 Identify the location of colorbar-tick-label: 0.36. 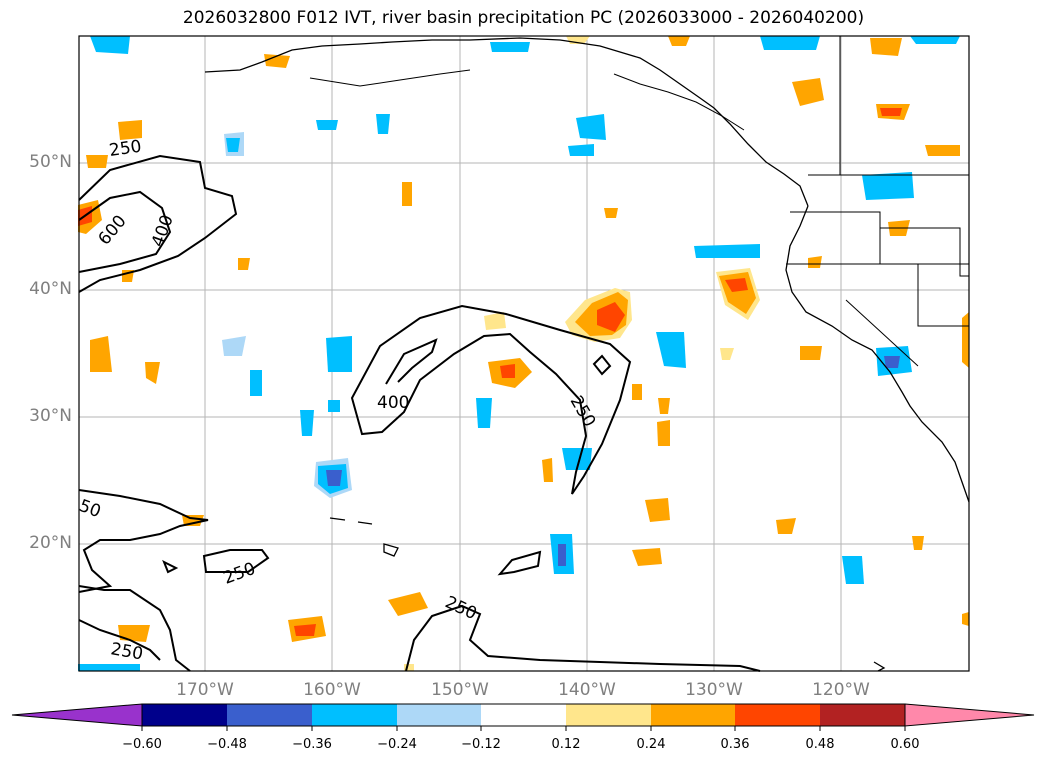
(735, 744).